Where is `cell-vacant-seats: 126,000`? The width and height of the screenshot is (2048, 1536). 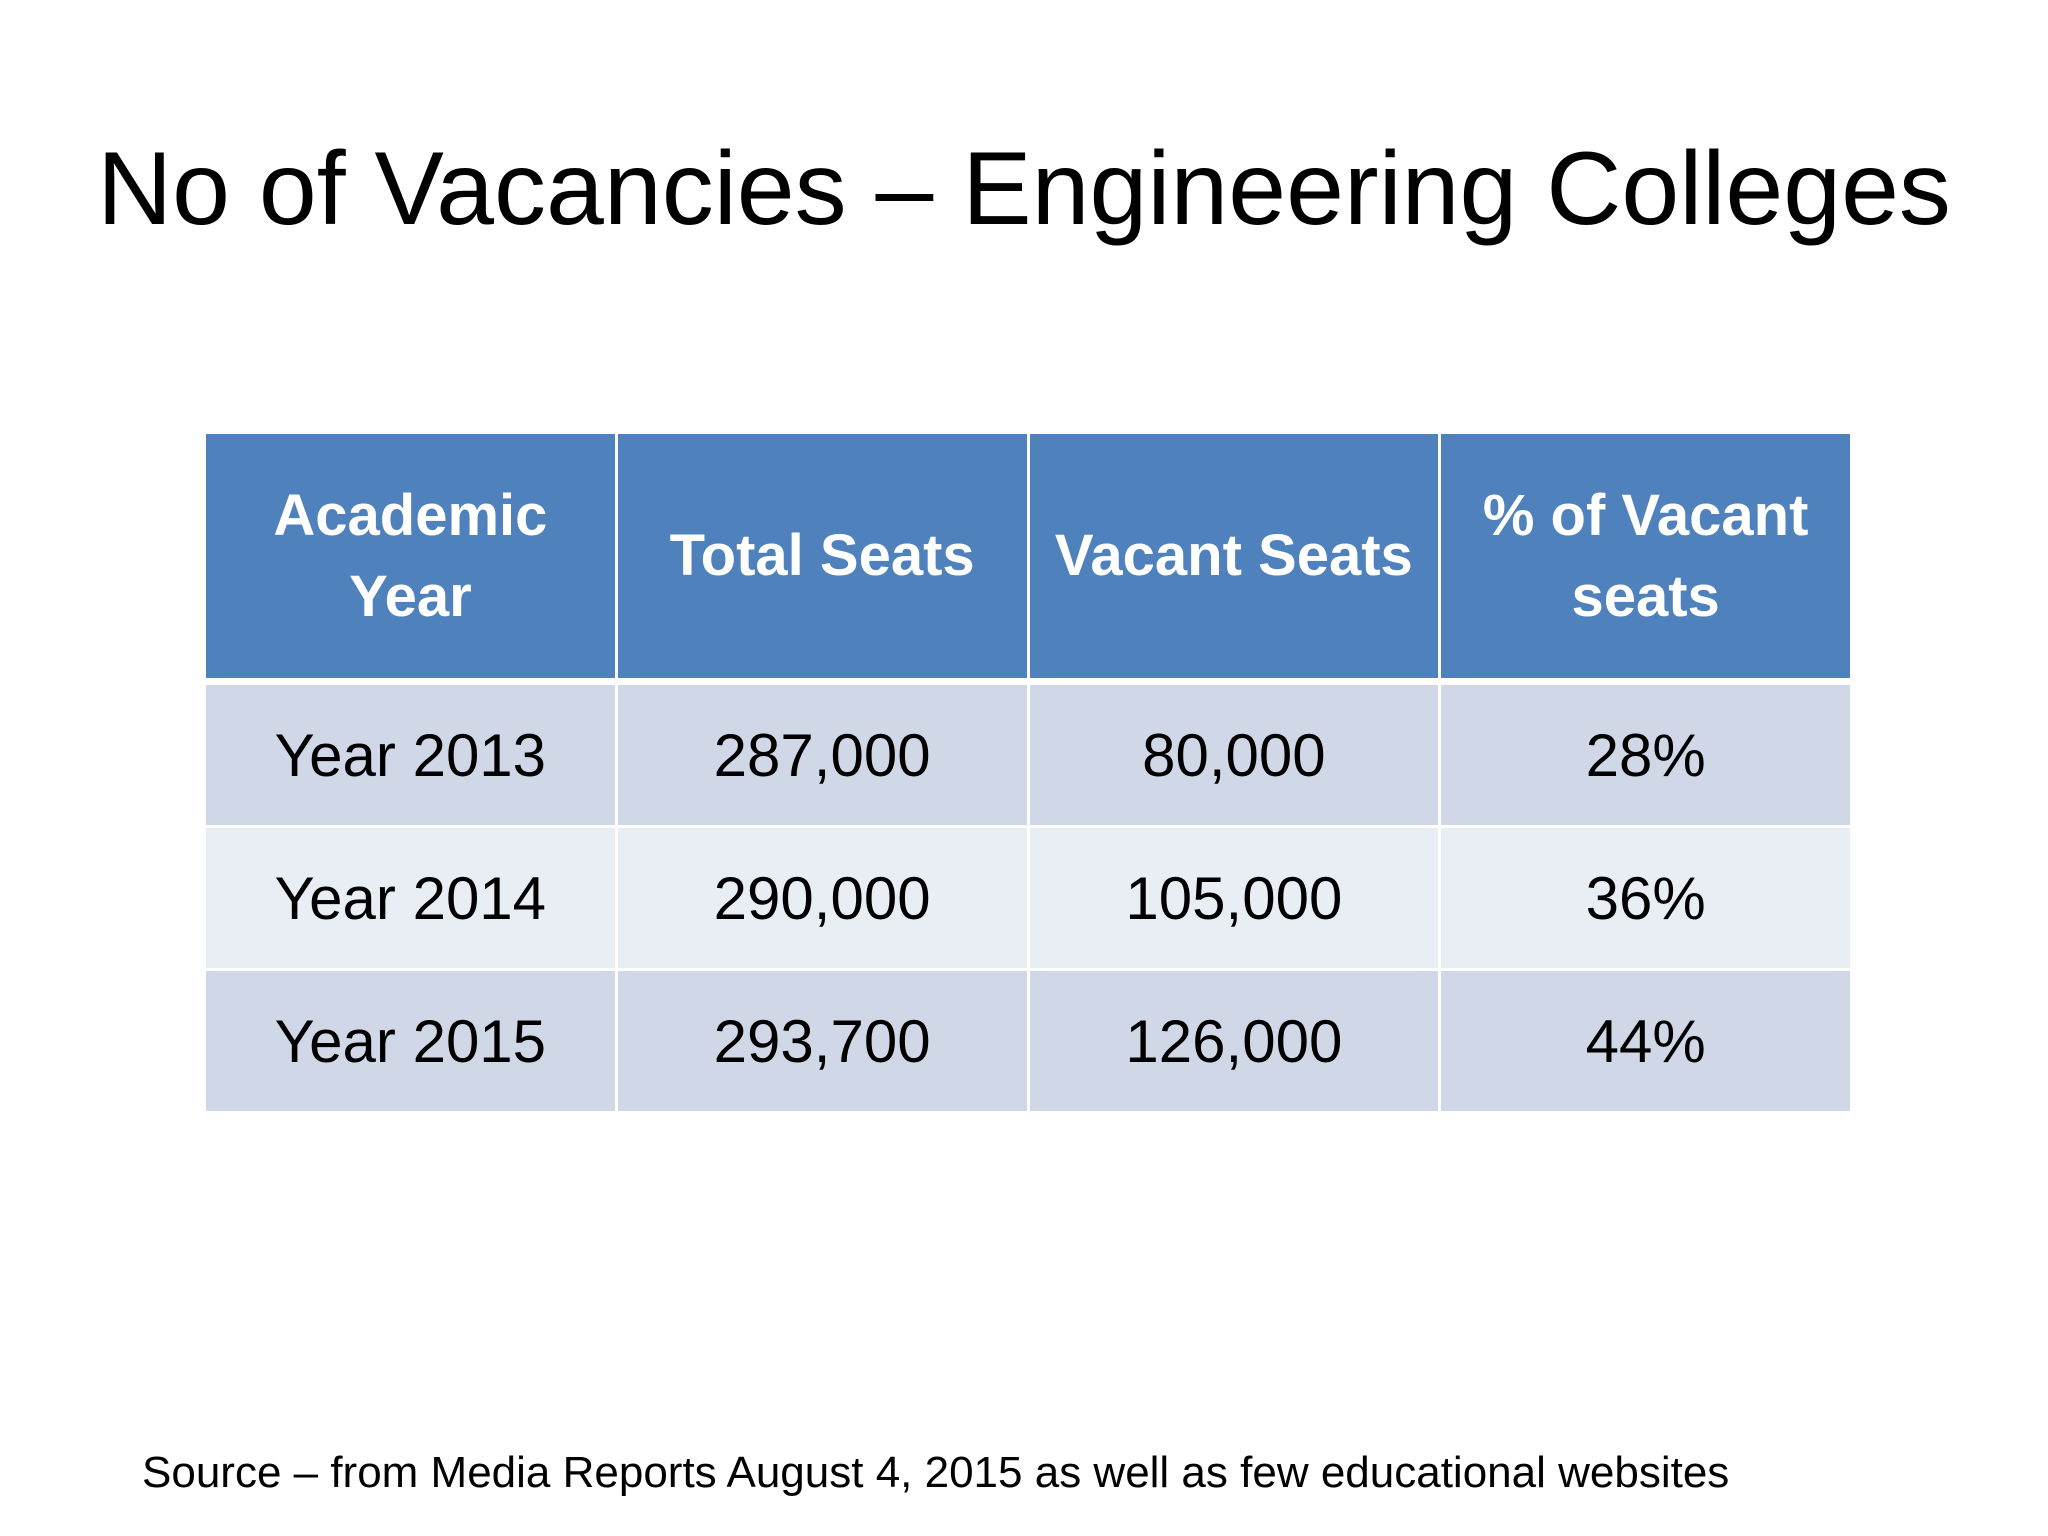
cell-vacant-seats: 126,000 is located at coordinates (1234, 1041).